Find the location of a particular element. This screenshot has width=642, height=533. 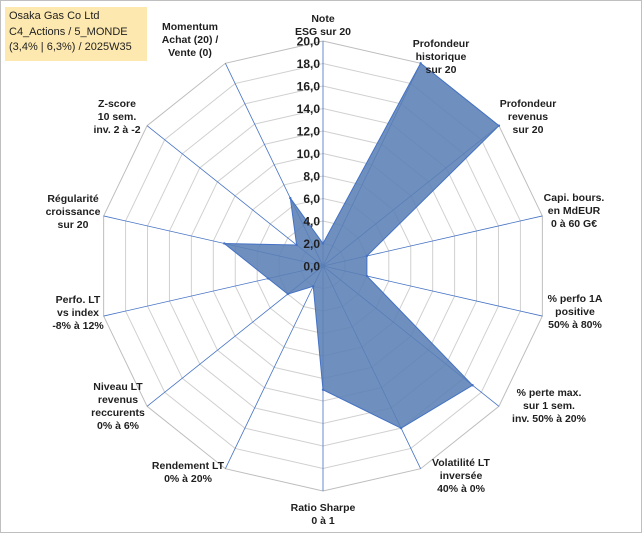

axis-label: Momentum Achat (20) / Vente (0) is located at coordinates (190, 40).